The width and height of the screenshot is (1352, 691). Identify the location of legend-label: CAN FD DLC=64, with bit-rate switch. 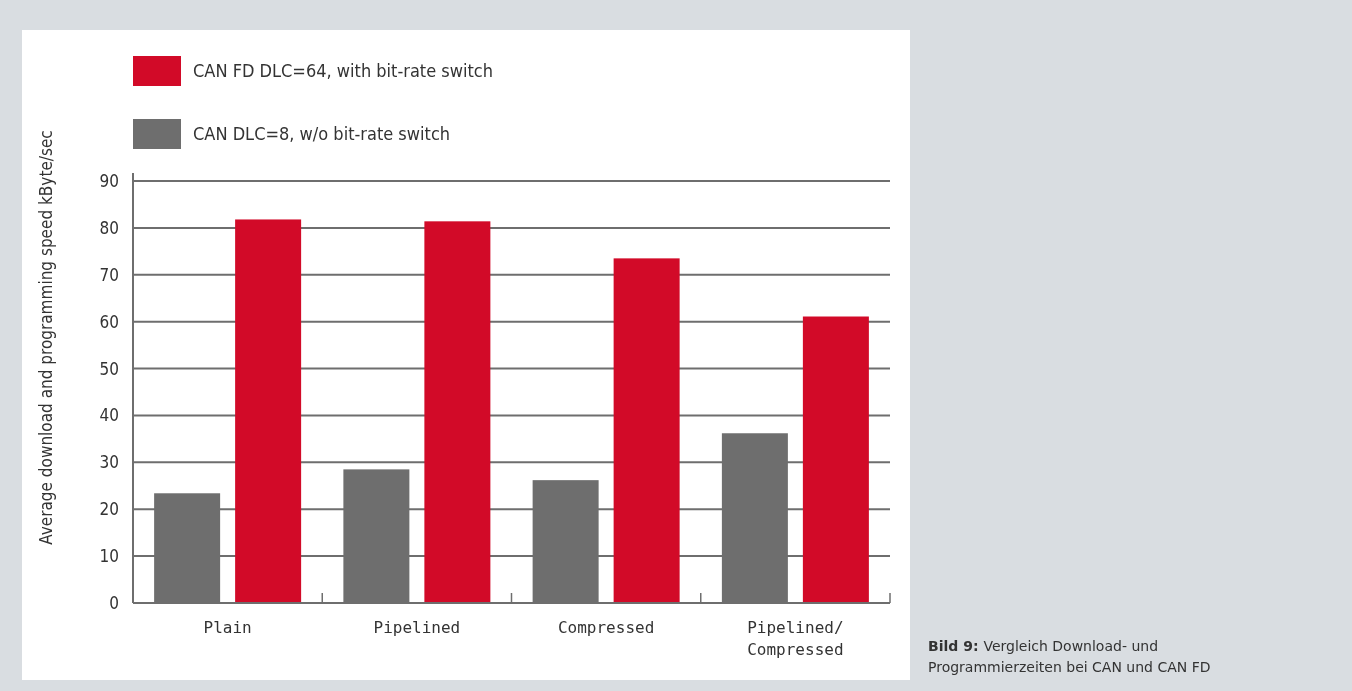
(343, 71).